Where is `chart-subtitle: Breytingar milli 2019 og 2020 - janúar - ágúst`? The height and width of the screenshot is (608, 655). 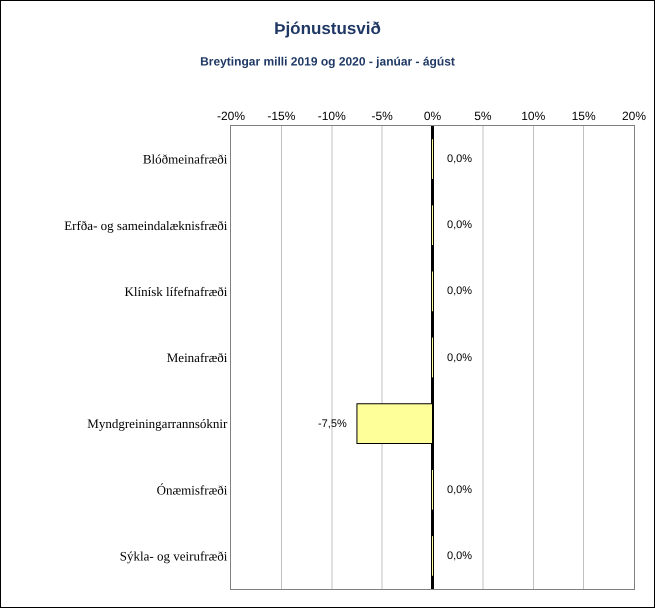
chart-subtitle: Breytingar milli 2019 og 2020 - janúar - ágúst is located at coordinates (327, 61).